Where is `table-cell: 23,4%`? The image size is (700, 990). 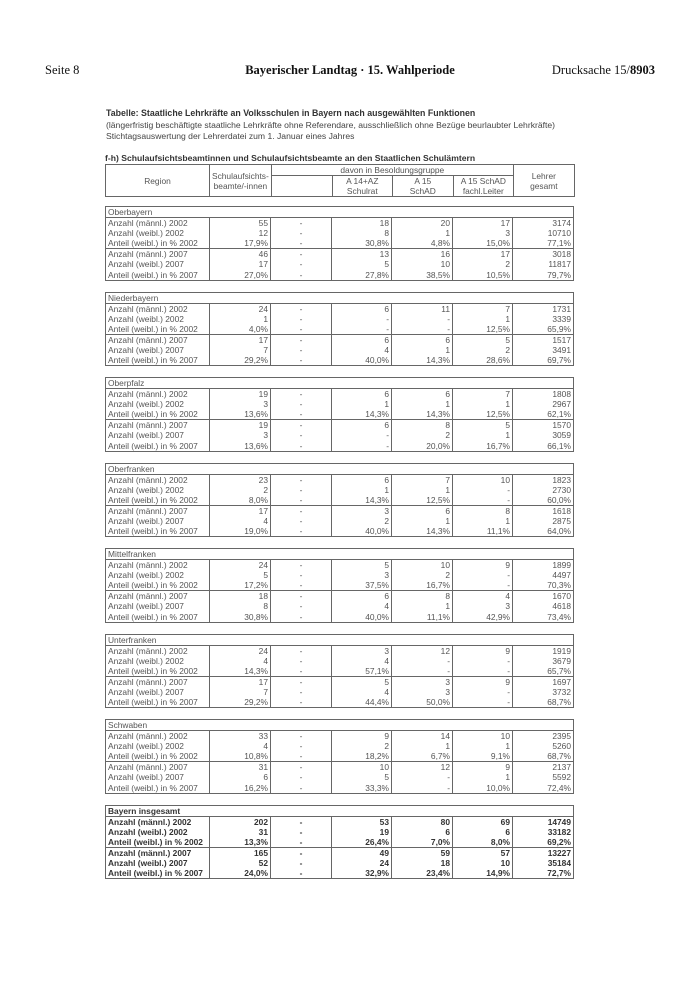
table-cell: 23,4% is located at coordinates (422, 874).